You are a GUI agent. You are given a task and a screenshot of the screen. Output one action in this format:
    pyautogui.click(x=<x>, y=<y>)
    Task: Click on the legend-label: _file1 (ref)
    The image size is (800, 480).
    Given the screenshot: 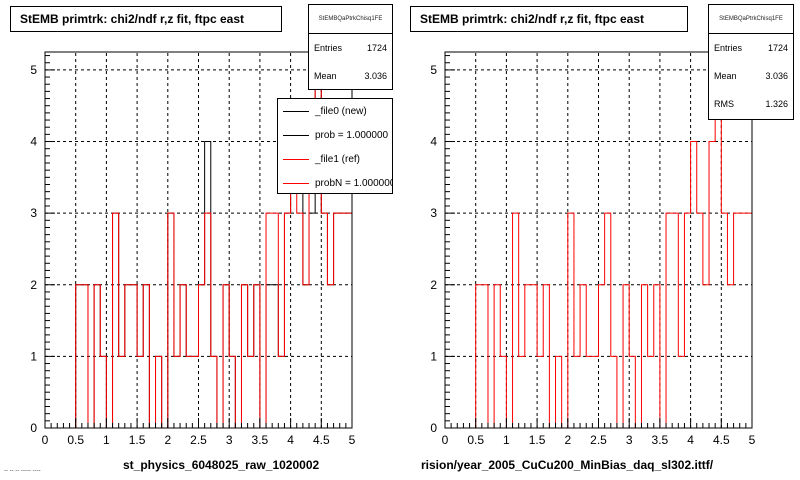 What is the action you would take?
    pyautogui.click(x=338, y=159)
    